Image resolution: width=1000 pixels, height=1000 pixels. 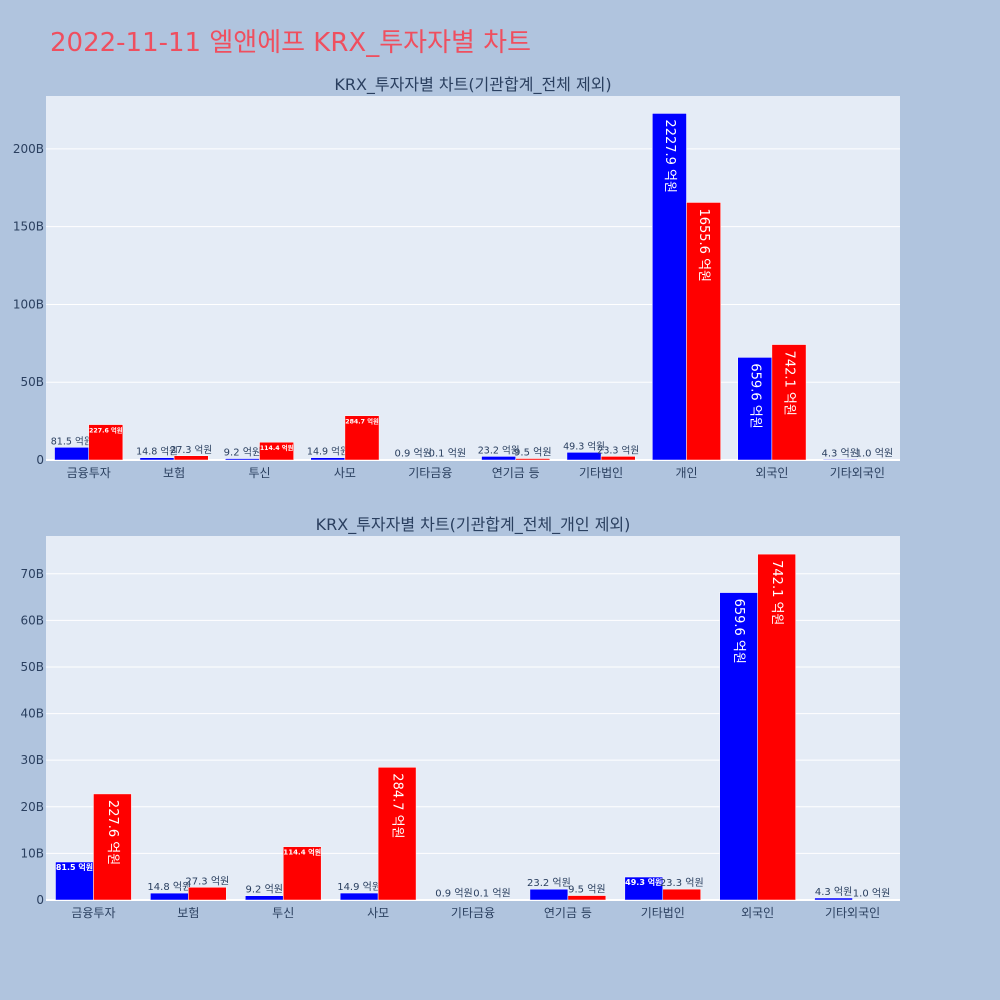 I want to click on y-tick-label: 0, so click(x=40, y=460).